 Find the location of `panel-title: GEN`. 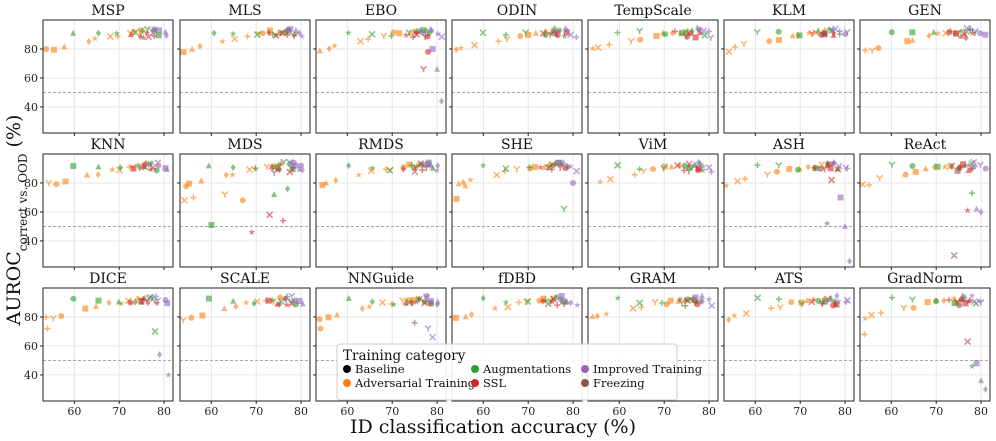

panel-title: GEN is located at coordinates (925, 11).